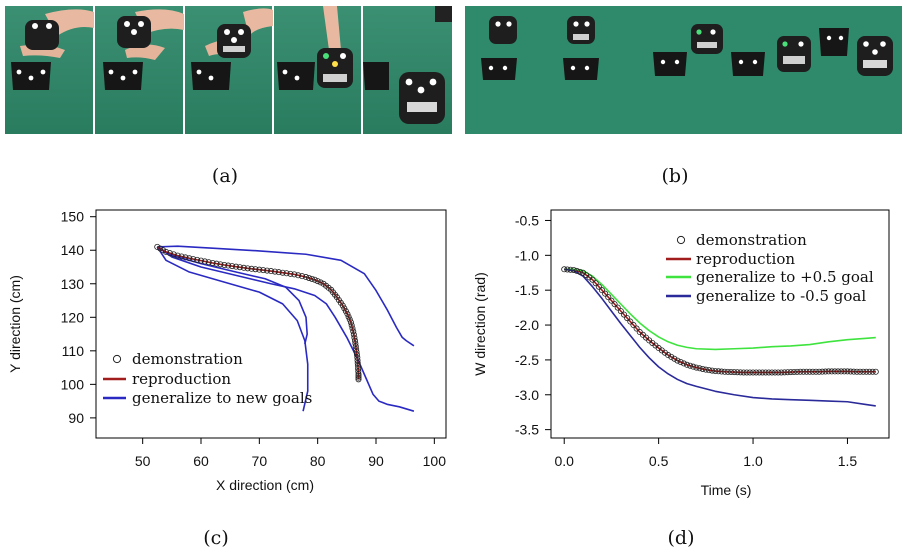  What do you see at coordinates (527, 360) in the screenshot?
I see `y-tick-label: -2.5` at bounding box center [527, 360].